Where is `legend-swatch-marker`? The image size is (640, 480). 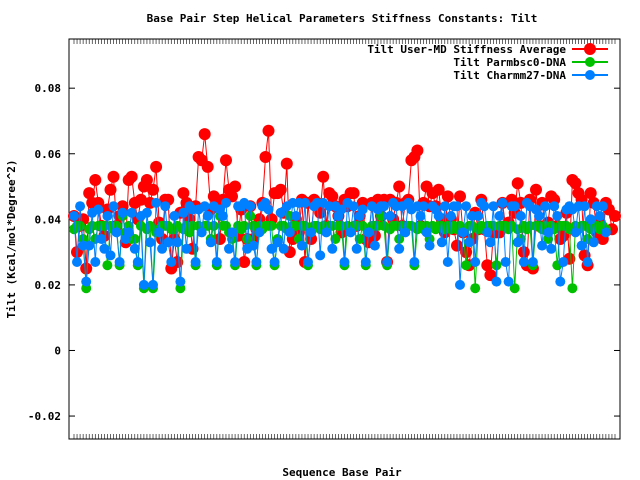 legend-swatch-marker is located at coordinates (590, 75).